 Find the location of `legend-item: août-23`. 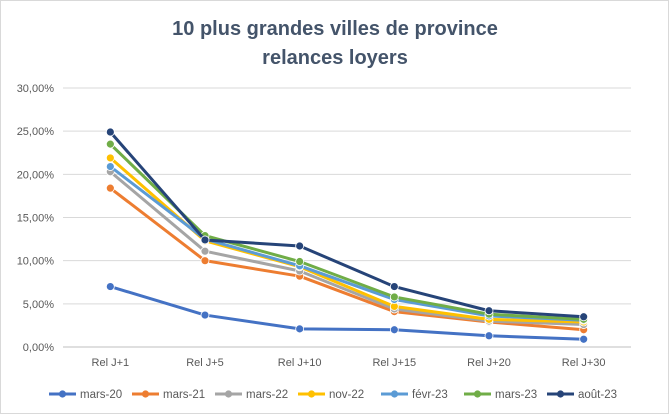

legend-item: août-23 is located at coordinates (582, 395).